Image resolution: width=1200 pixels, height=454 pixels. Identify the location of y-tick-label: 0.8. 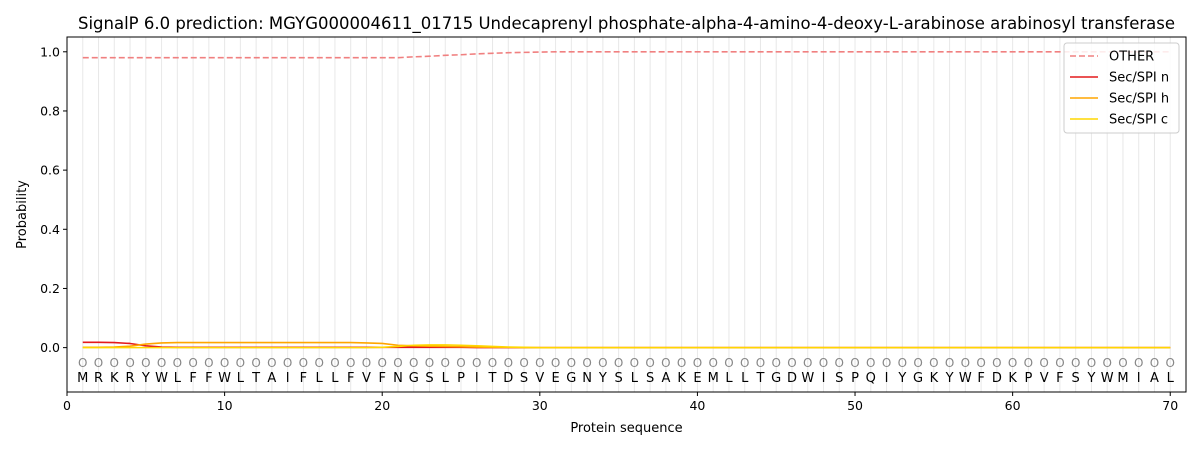
(50, 110).